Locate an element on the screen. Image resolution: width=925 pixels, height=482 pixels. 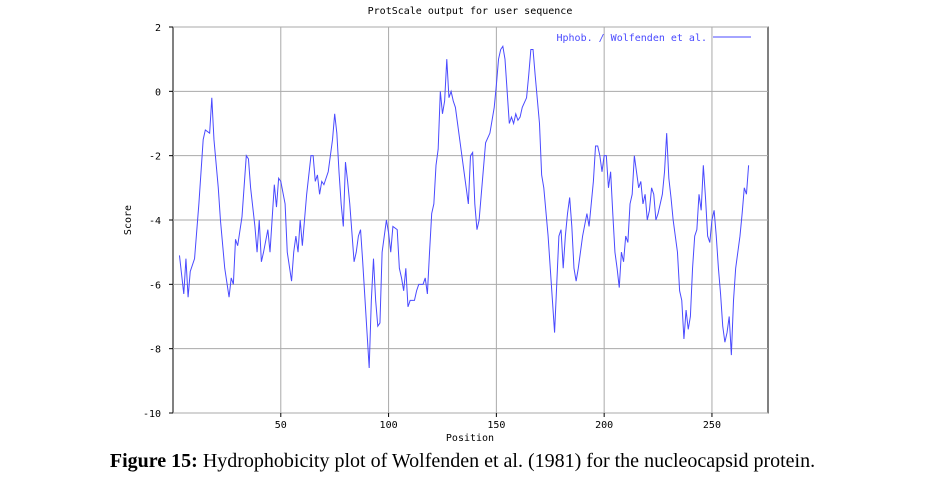
y-tick-label: -8 is located at coordinates (155, 350).